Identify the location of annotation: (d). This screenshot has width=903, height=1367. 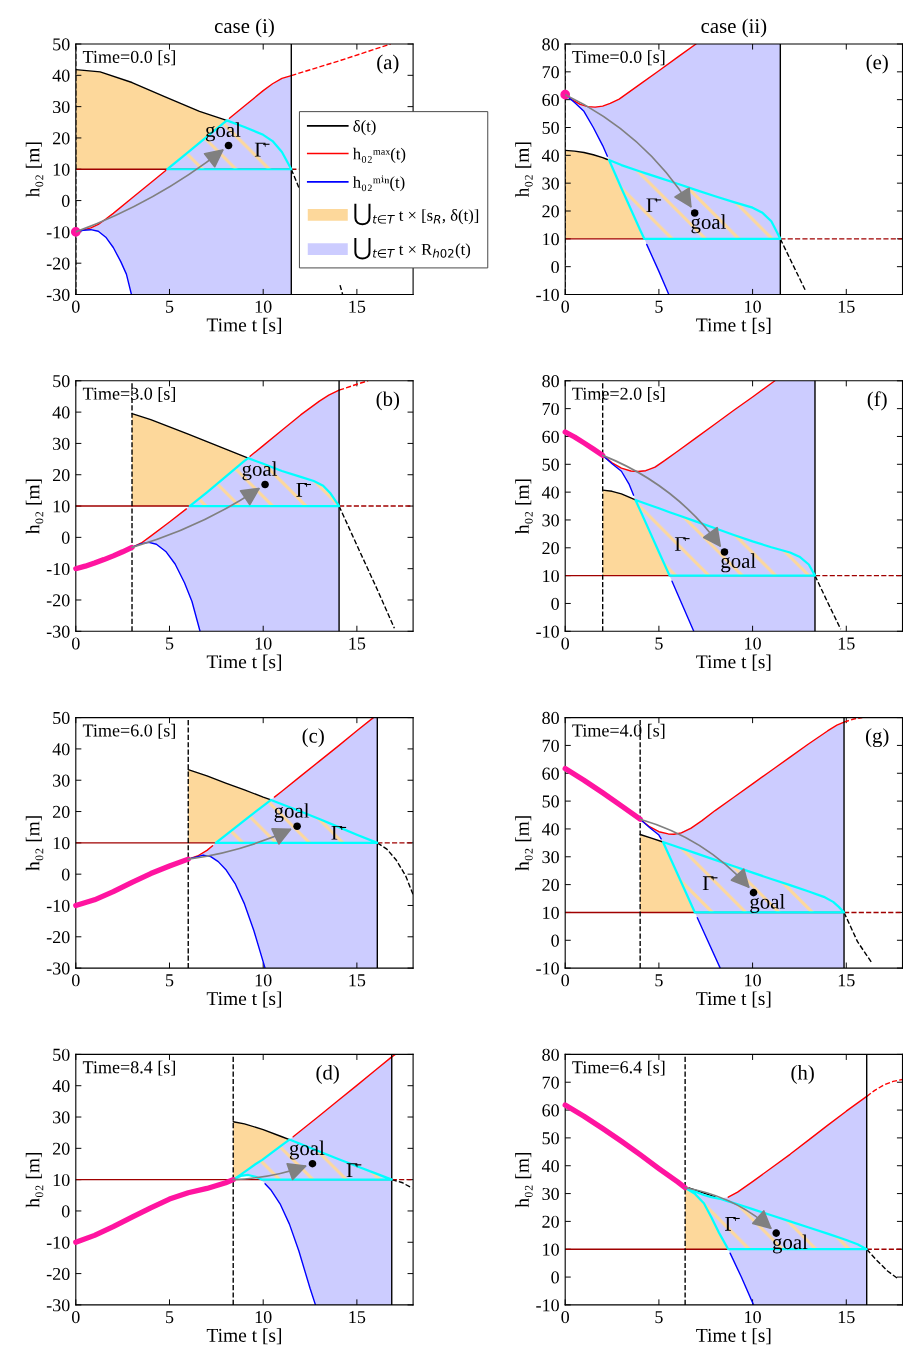
(327, 1074).